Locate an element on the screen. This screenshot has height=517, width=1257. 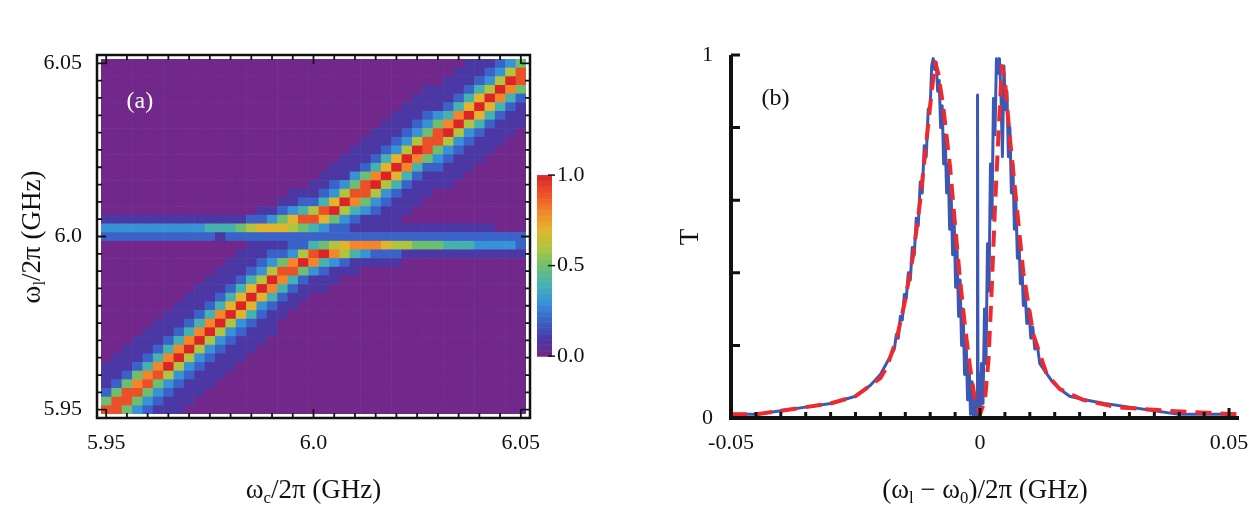
color-bar-label: 1.0 is located at coordinates (571, 173).